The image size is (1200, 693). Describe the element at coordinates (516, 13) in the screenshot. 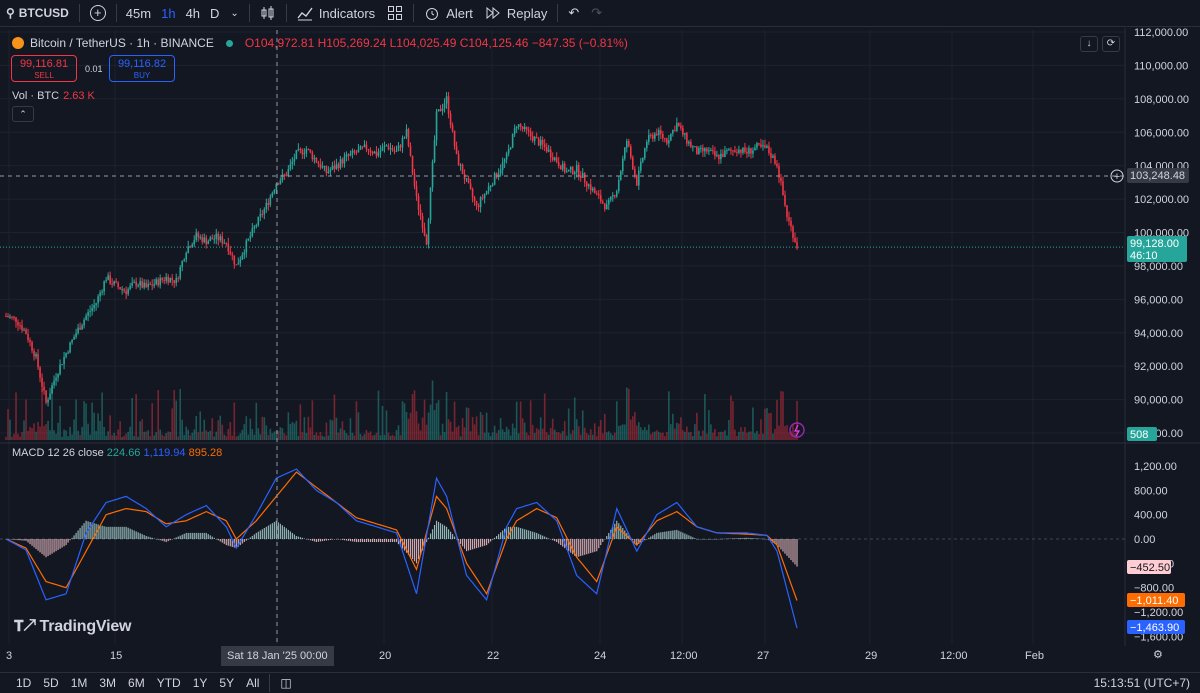

I see `replay-button: Replay` at that location.